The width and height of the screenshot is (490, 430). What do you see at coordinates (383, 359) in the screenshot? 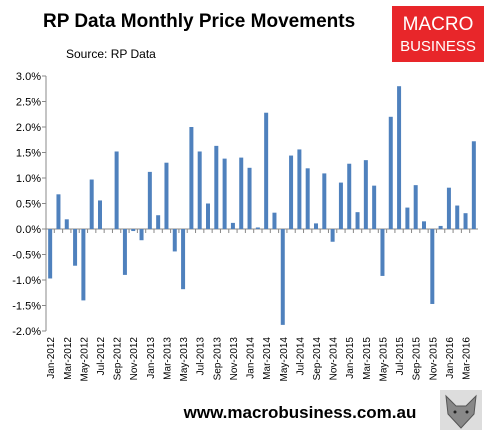
I see `x-tick-label: May-2015` at bounding box center [383, 359].